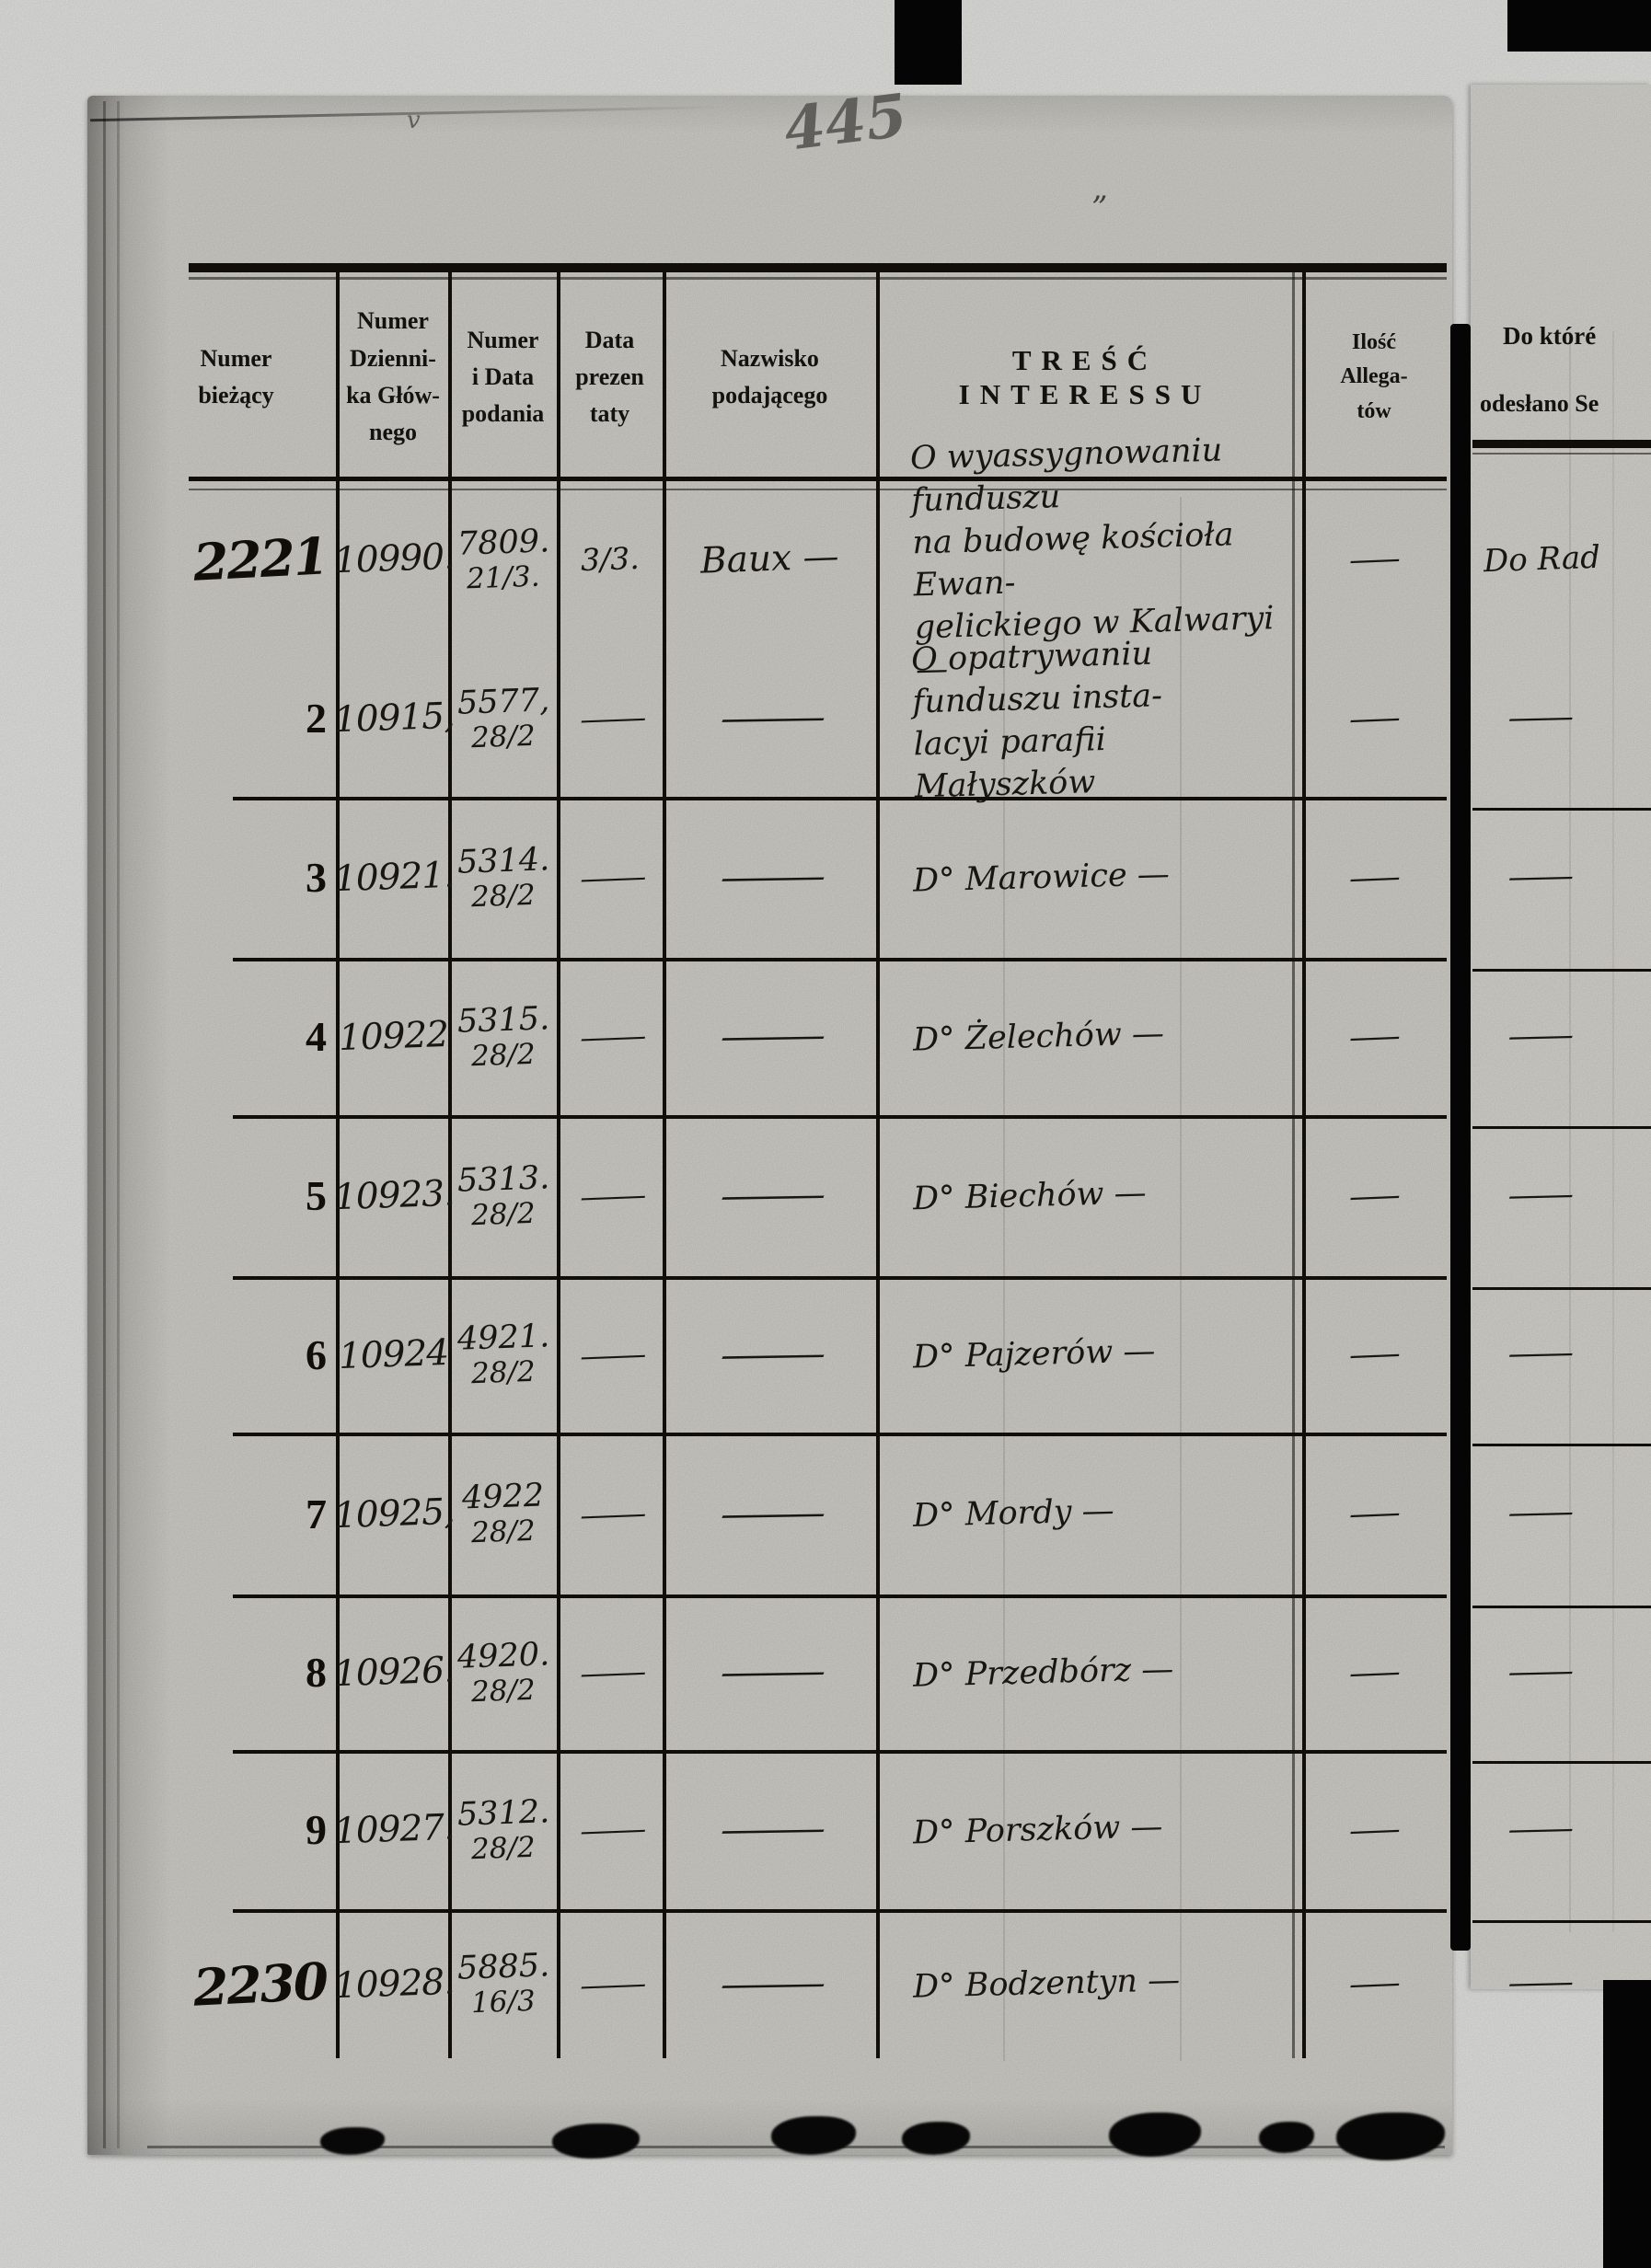 The width and height of the screenshot is (1651, 2268). What do you see at coordinates (236, 877) in the screenshot?
I see `cell-numer-biezacy: 3` at bounding box center [236, 877].